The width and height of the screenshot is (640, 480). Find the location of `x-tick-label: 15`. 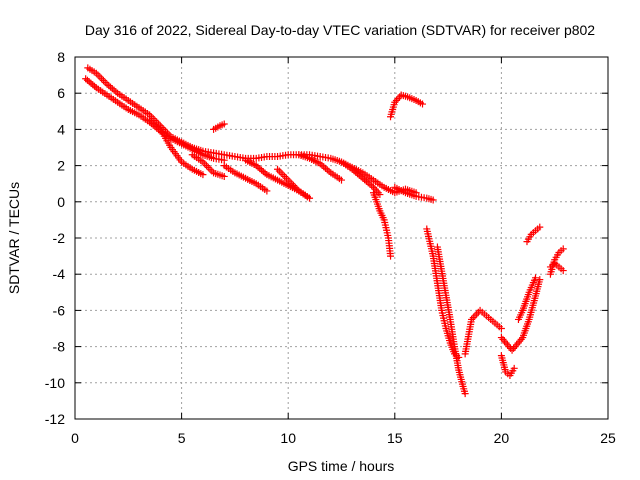

x-tick-label: 15 is located at coordinates (395, 438).